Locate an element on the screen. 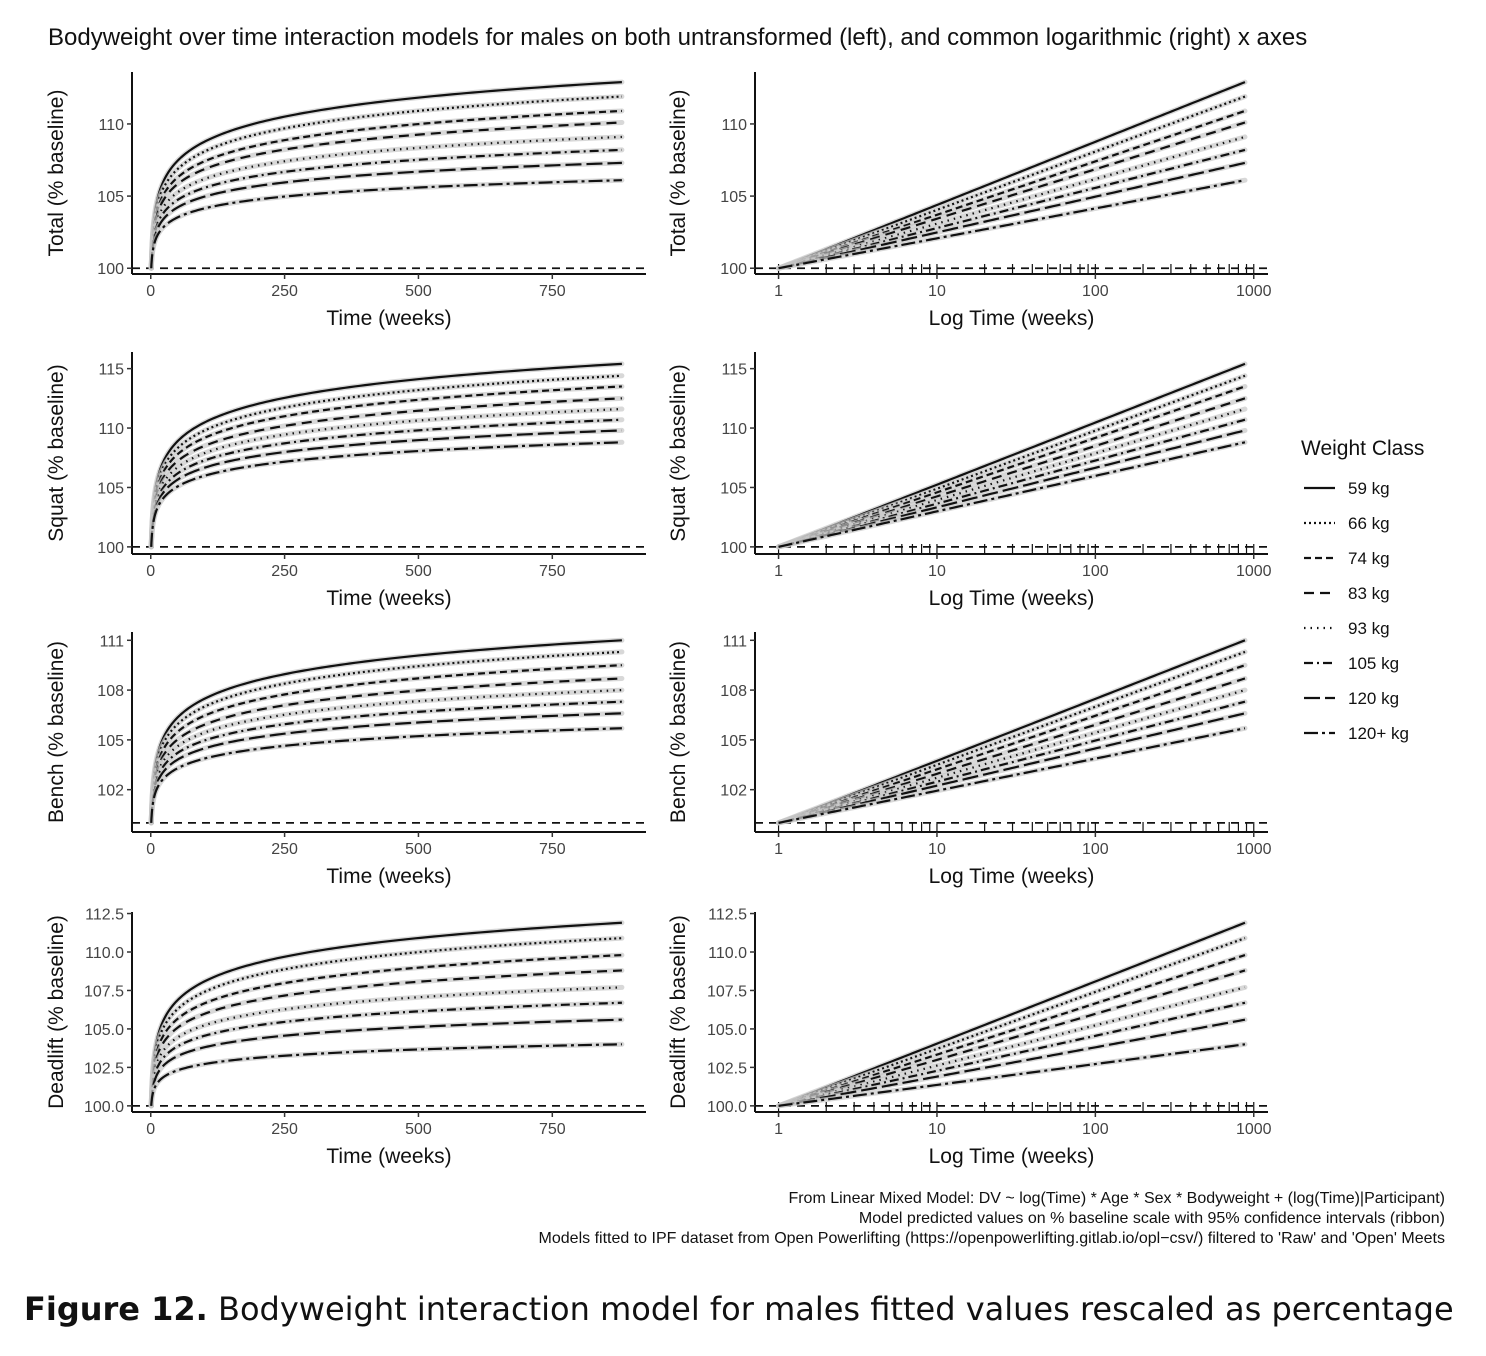 The height and width of the screenshot is (1356, 1486). legend-item: 105 kg is located at coordinates (1351, 663).